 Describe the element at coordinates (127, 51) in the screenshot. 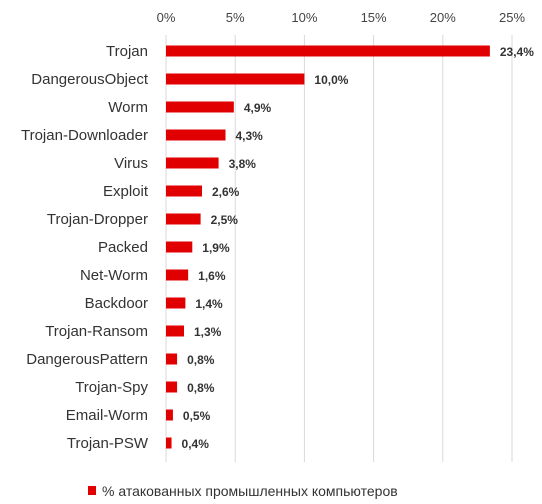

I see `category-label: Trojan` at that location.